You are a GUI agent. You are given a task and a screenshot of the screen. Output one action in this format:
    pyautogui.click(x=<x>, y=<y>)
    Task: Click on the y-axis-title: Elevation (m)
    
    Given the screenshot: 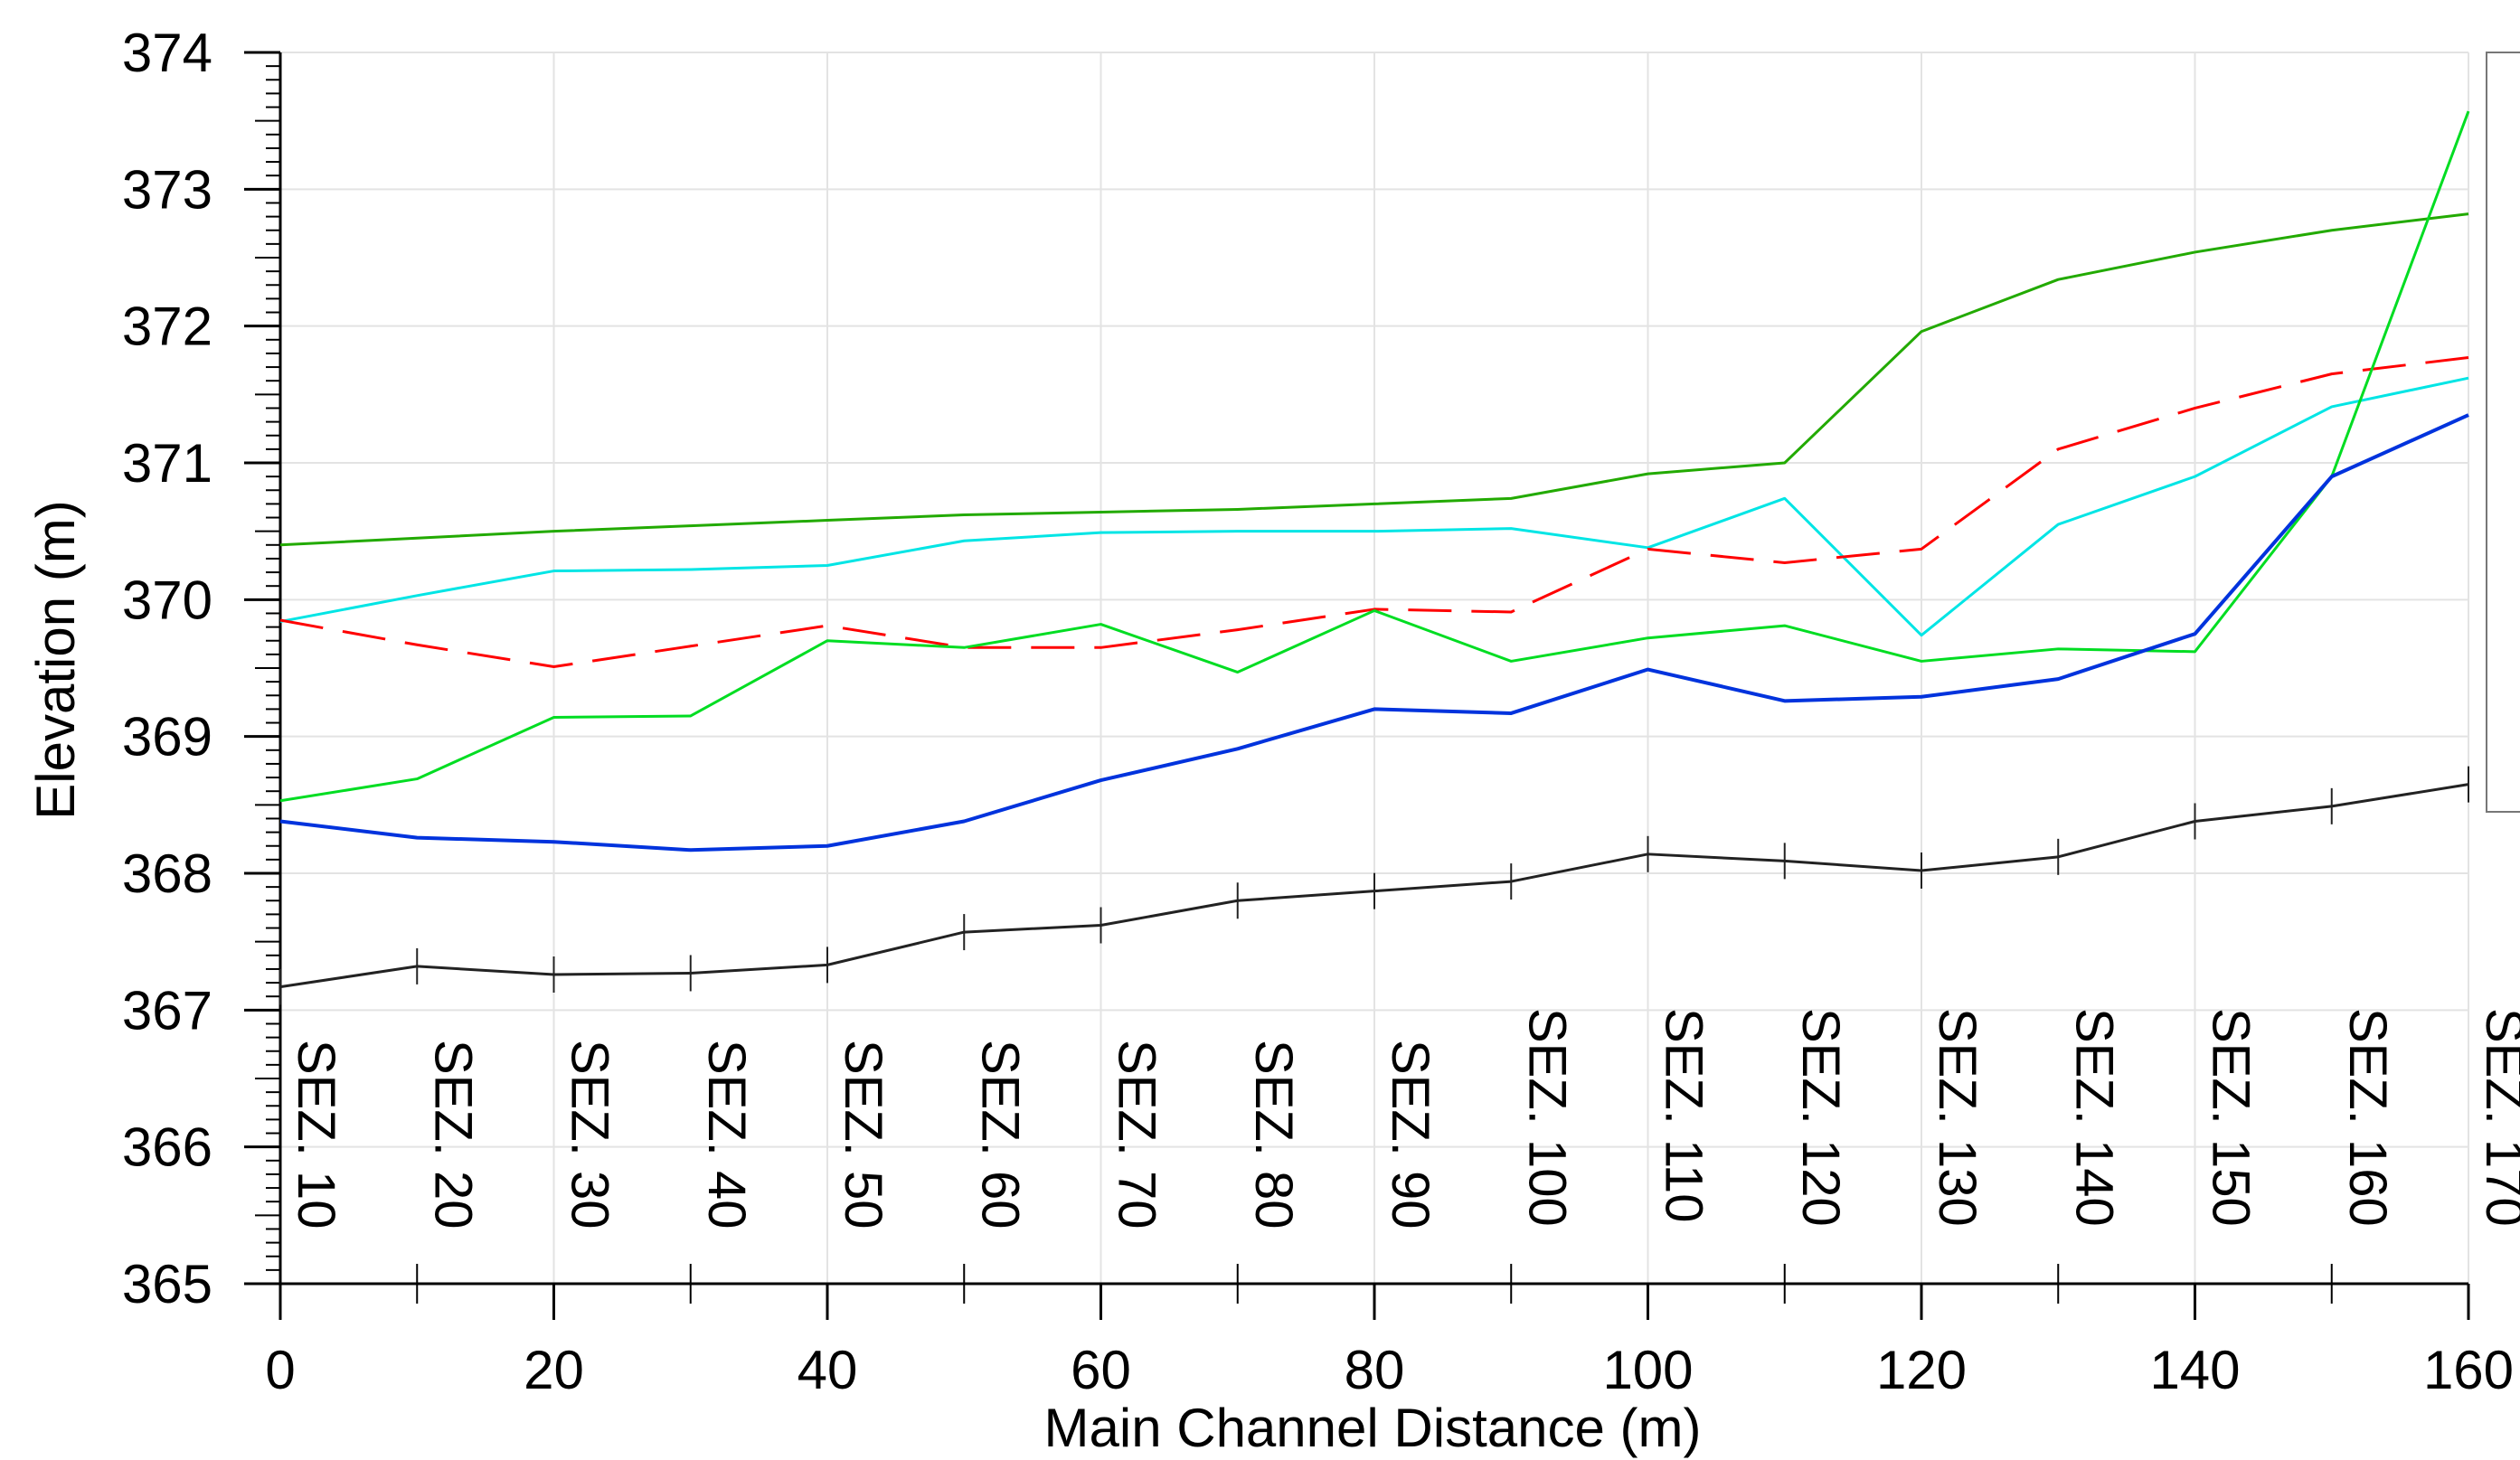 What is the action you would take?
    pyautogui.click(x=56, y=660)
    